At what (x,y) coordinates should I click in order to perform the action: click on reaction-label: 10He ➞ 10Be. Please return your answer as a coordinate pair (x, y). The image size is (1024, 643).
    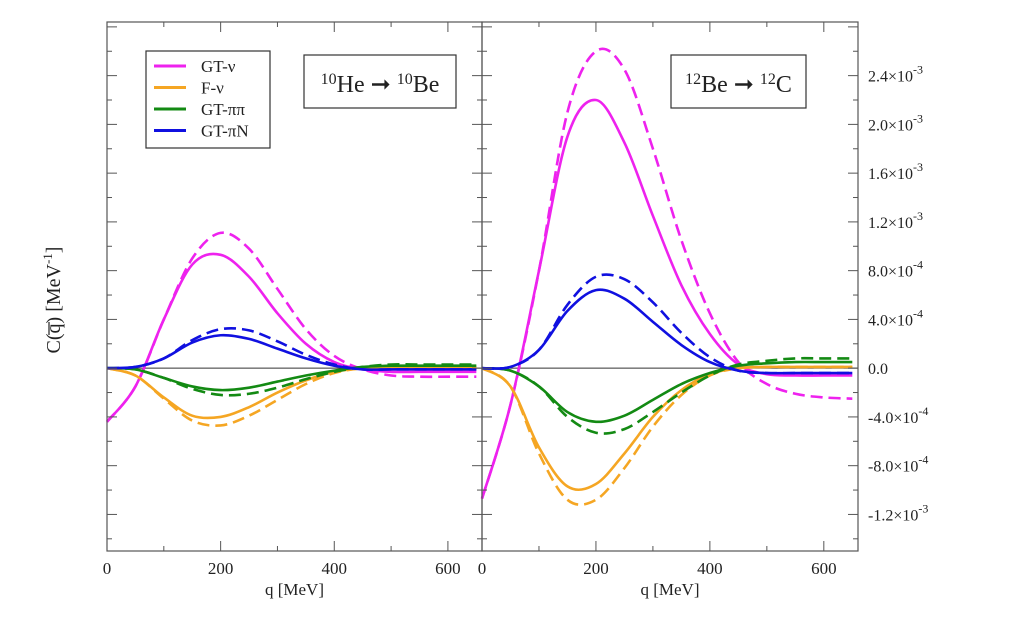
    Looking at the image, I should click on (380, 85).